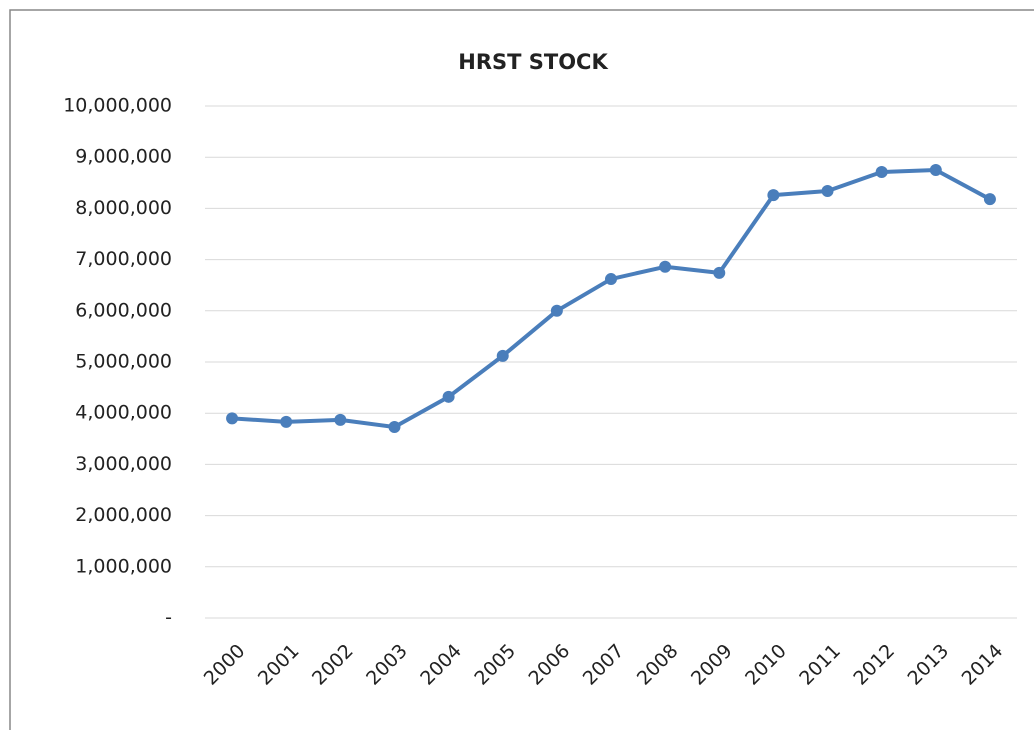  What do you see at coordinates (123, 208) in the screenshot?
I see `y-tick-label: 8,000,000` at bounding box center [123, 208].